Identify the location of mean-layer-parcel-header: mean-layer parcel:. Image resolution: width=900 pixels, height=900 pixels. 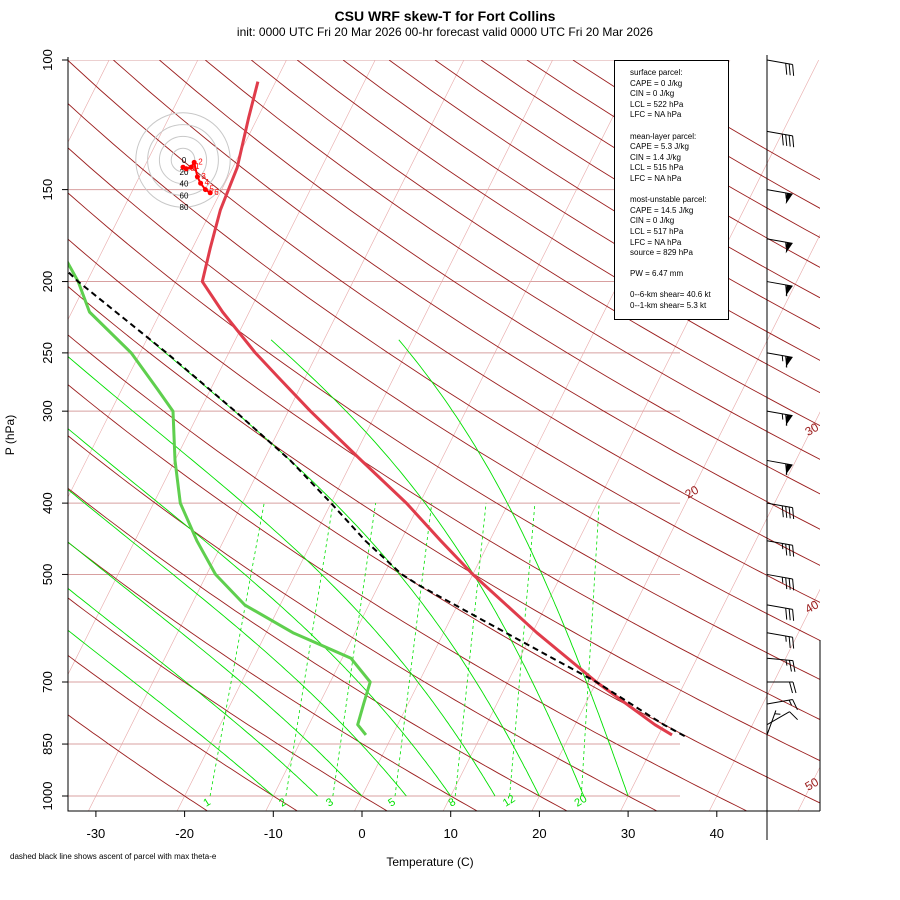
(663, 136).